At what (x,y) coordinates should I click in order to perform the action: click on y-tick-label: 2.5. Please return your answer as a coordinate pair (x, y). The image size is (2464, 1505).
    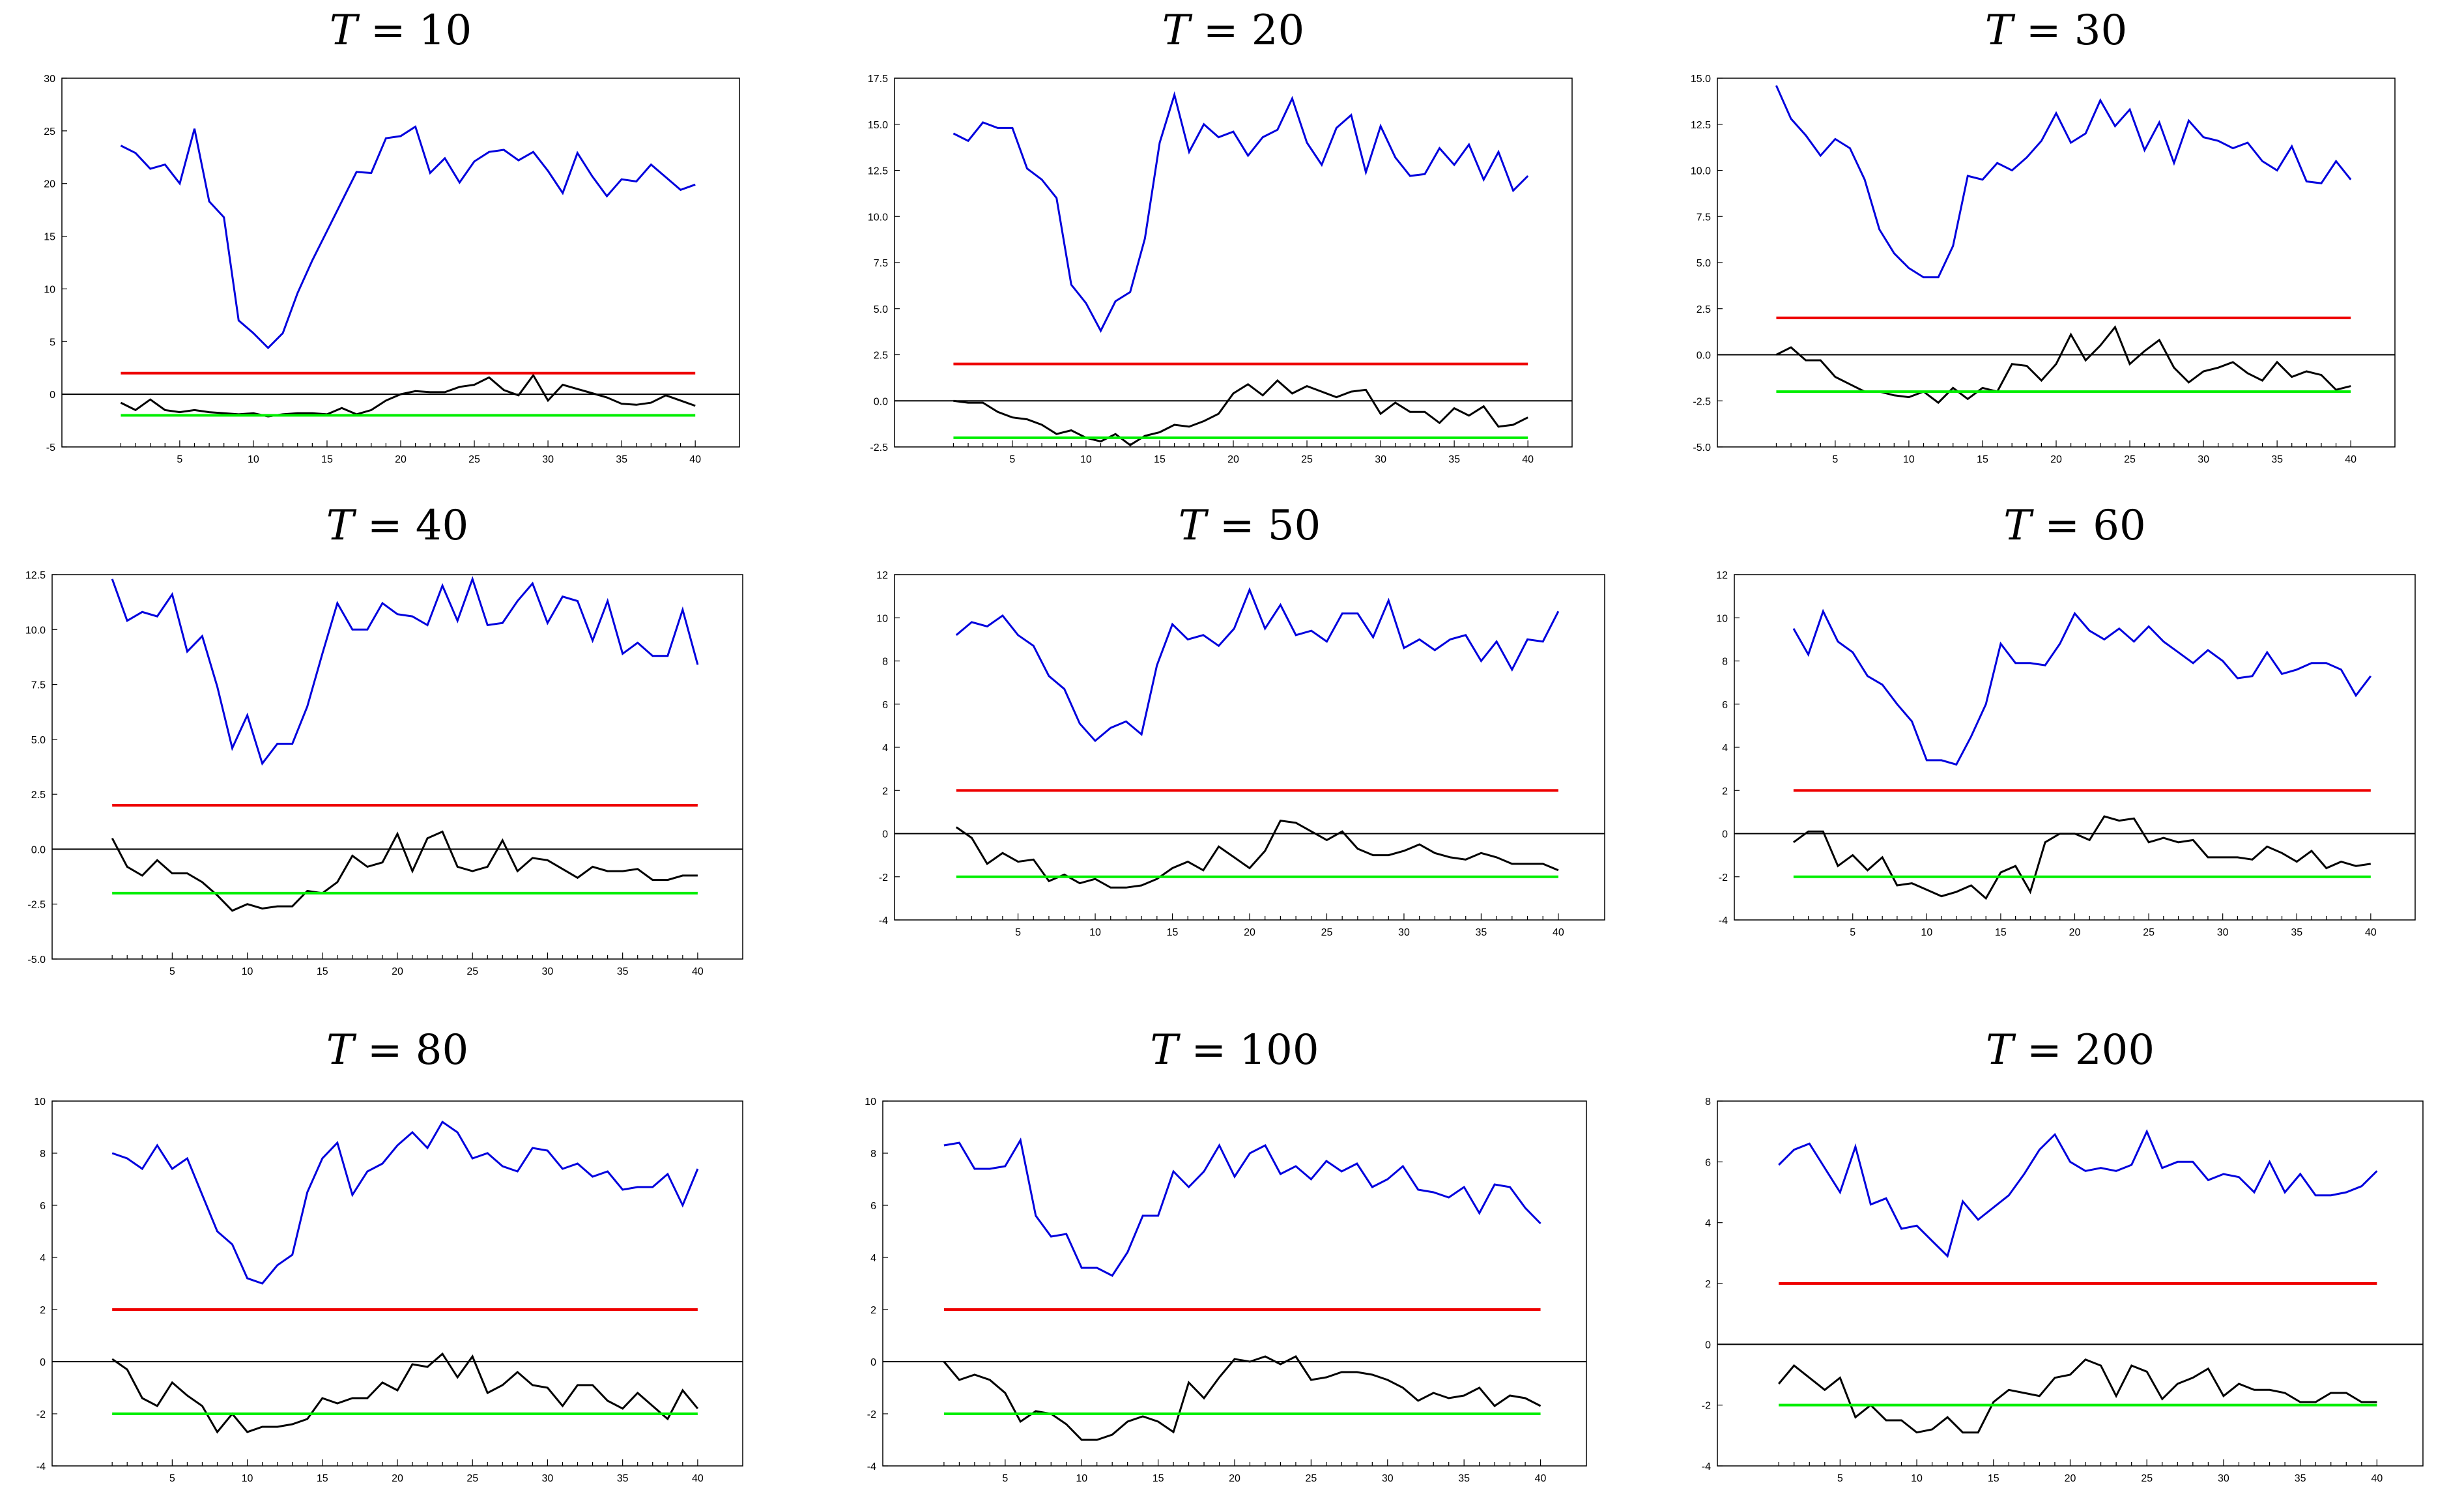
    Looking at the image, I should click on (38, 795).